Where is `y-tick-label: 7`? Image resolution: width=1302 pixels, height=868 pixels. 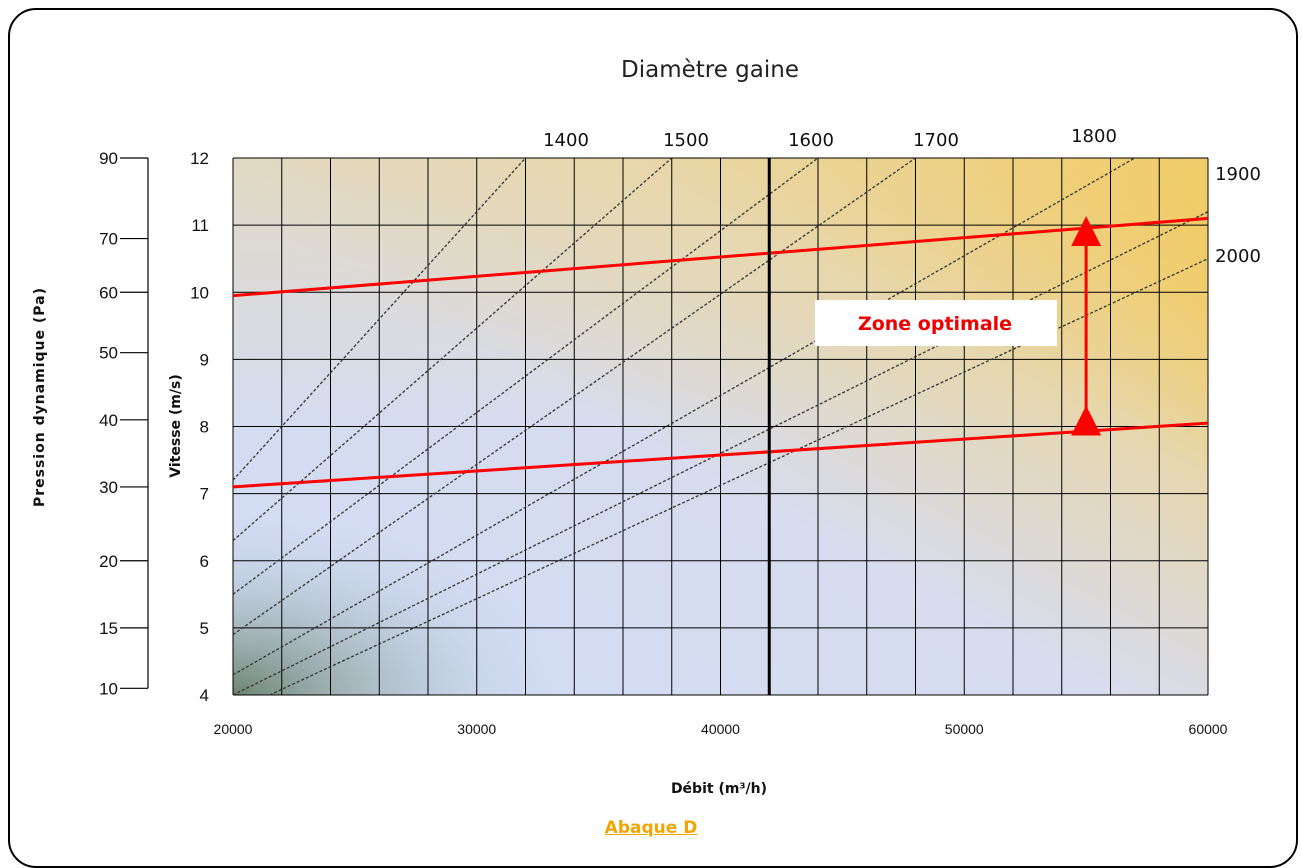 y-tick-label: 7 is located at coordinates (204, 494).